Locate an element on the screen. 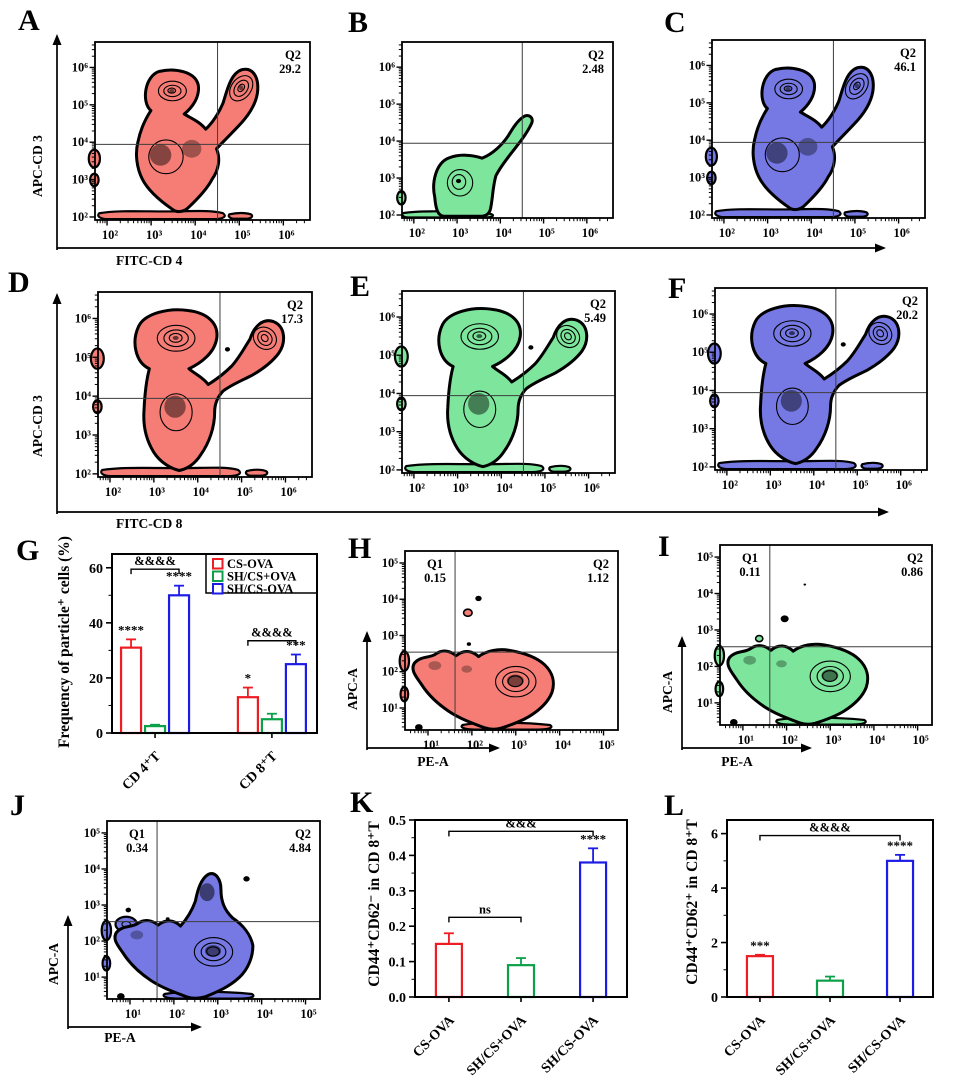  significance-label: ns is located at coordinates (485, 909).